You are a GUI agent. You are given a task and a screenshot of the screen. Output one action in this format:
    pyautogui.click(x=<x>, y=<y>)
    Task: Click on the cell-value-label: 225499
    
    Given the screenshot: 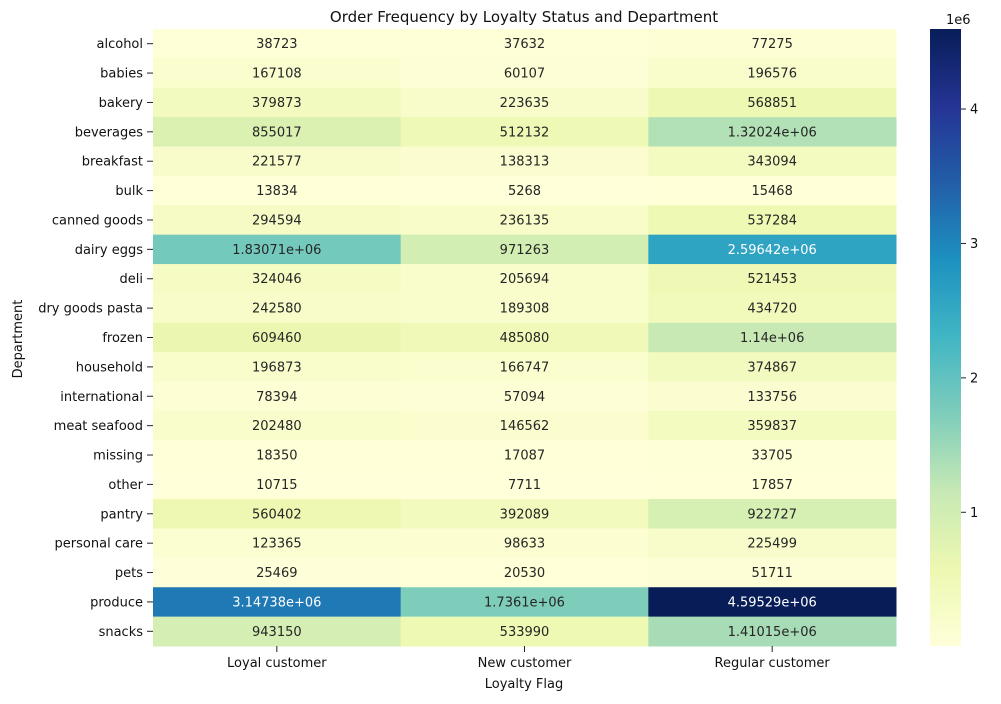 What is the action you would take?
    pyautogui.click(x=772, y=544)
    